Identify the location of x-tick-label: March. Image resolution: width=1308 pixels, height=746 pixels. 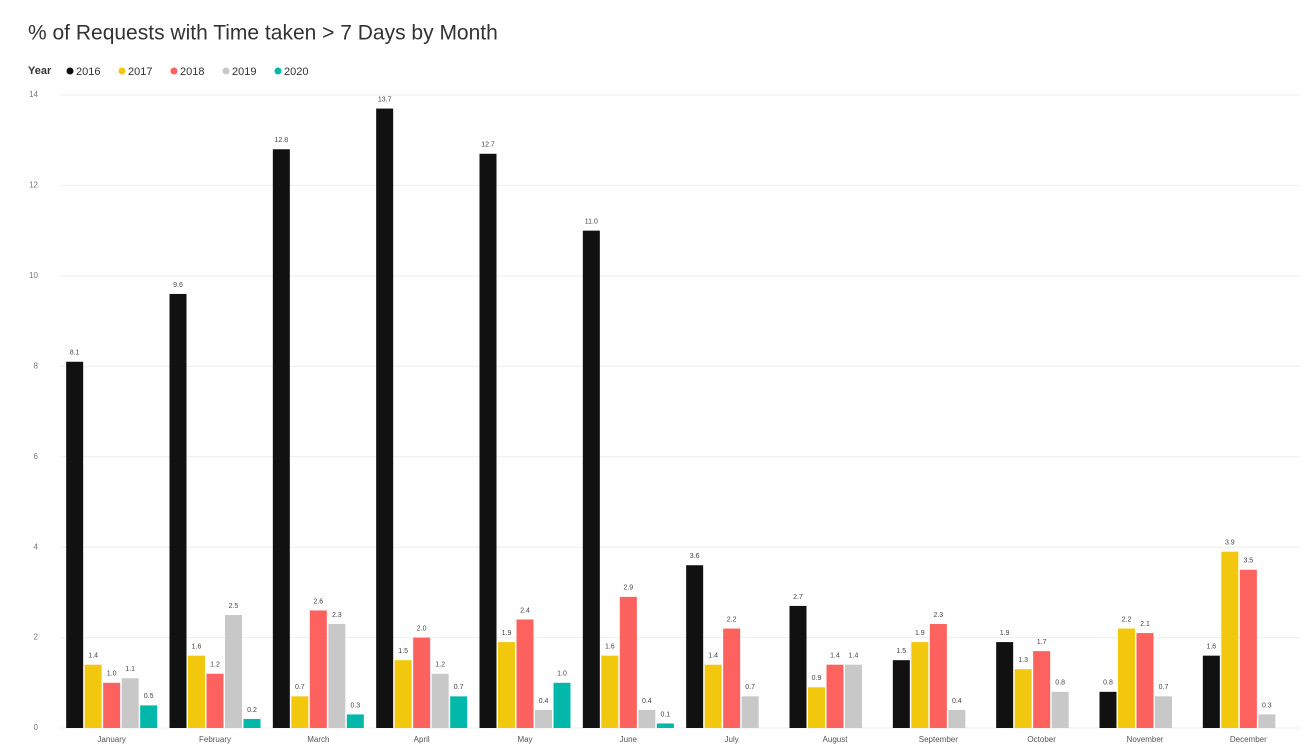
(318, 739).